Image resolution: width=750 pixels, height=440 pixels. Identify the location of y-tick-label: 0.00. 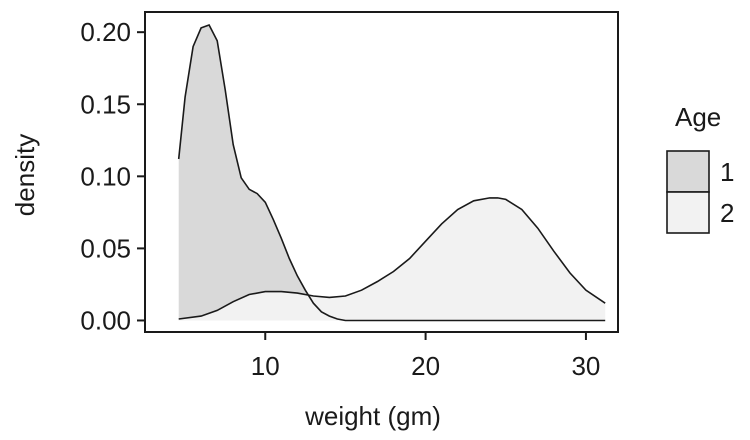
(105, 320).